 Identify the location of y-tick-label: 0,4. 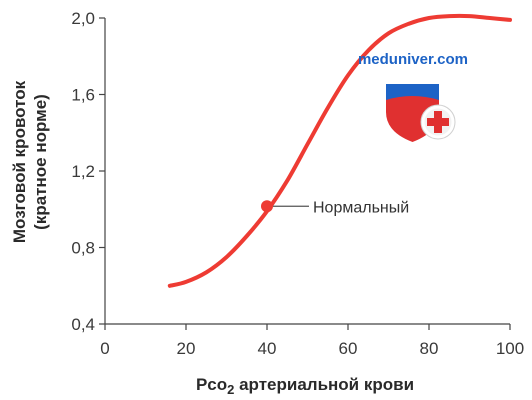
(83, 324).